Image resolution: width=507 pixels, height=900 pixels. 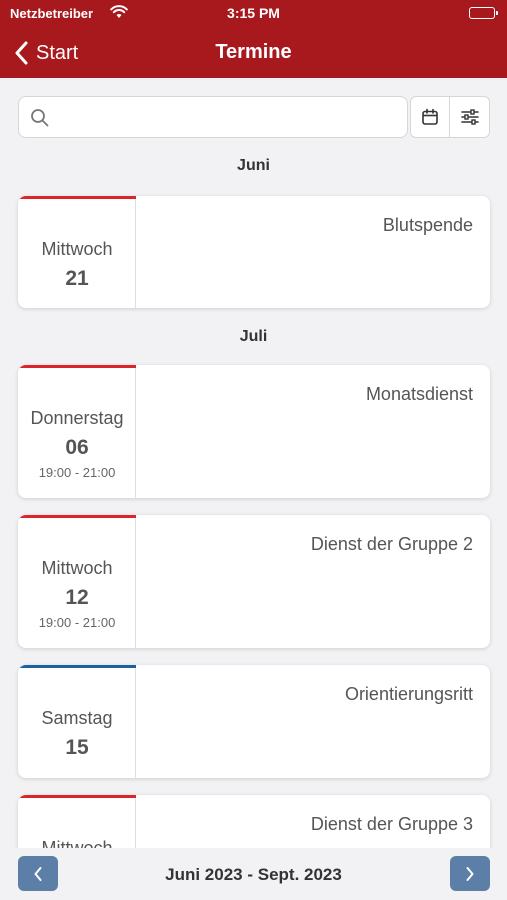 I want to click on event-date-box: Samstag 15, so click(x=77, y=721).